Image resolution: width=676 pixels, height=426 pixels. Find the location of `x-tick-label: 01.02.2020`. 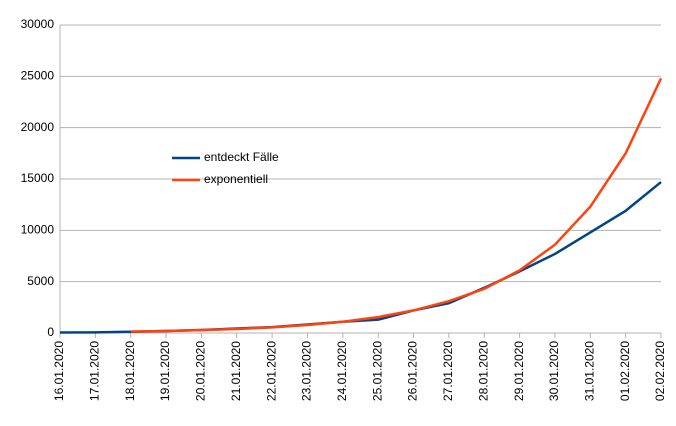

x-tick-label: 01.02.2020 is located at coordinates (625, 371).